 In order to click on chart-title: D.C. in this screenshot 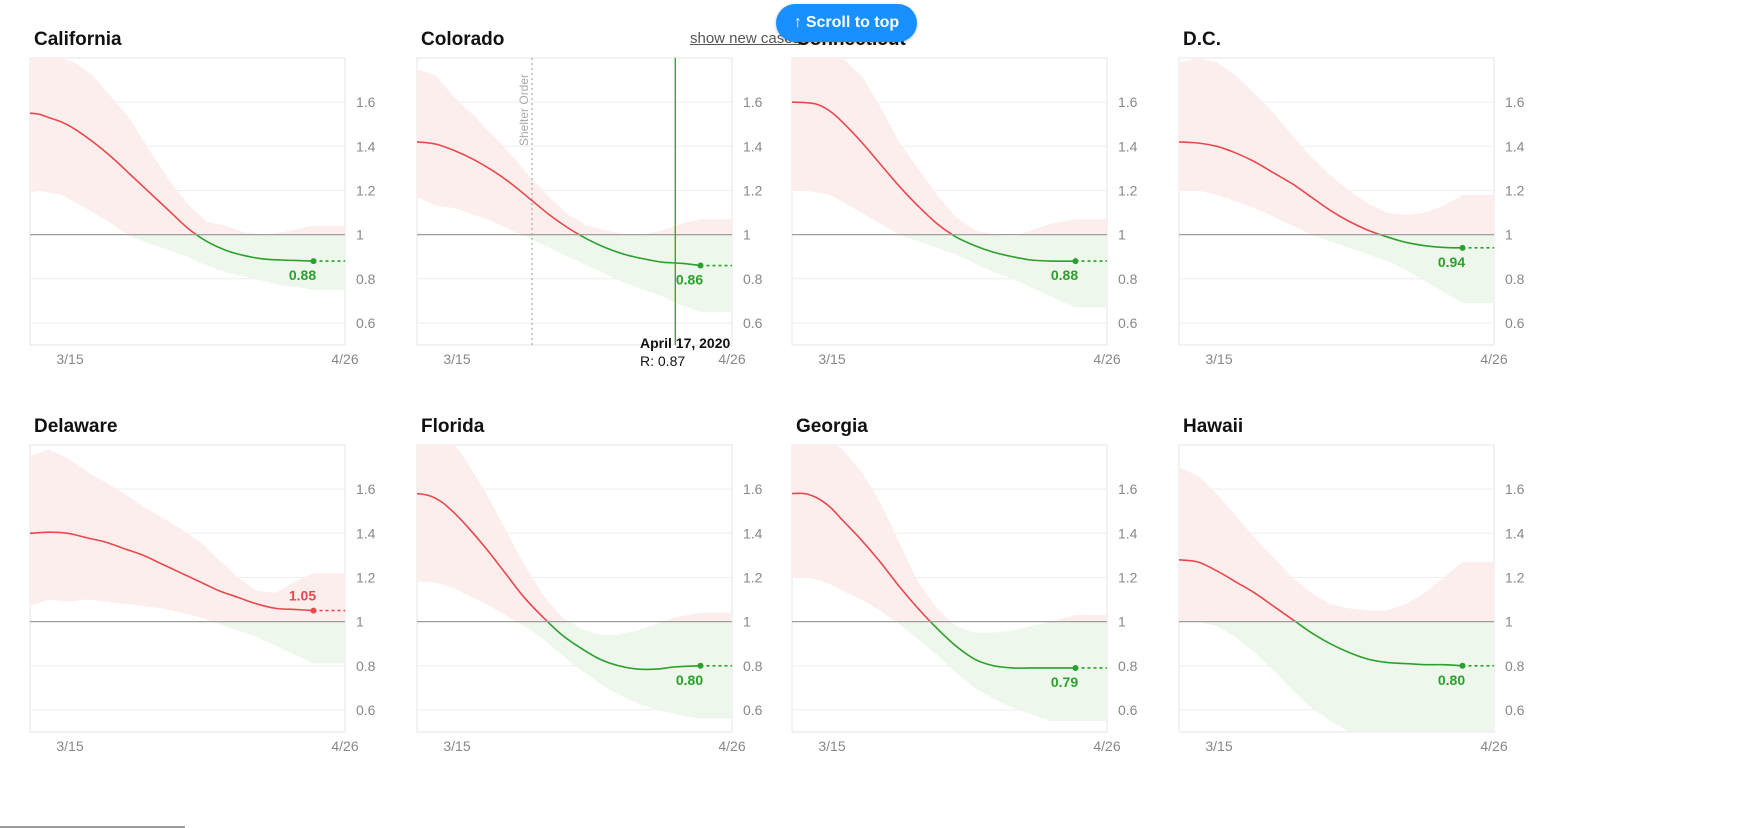, I will do `click(1202, 39)`.